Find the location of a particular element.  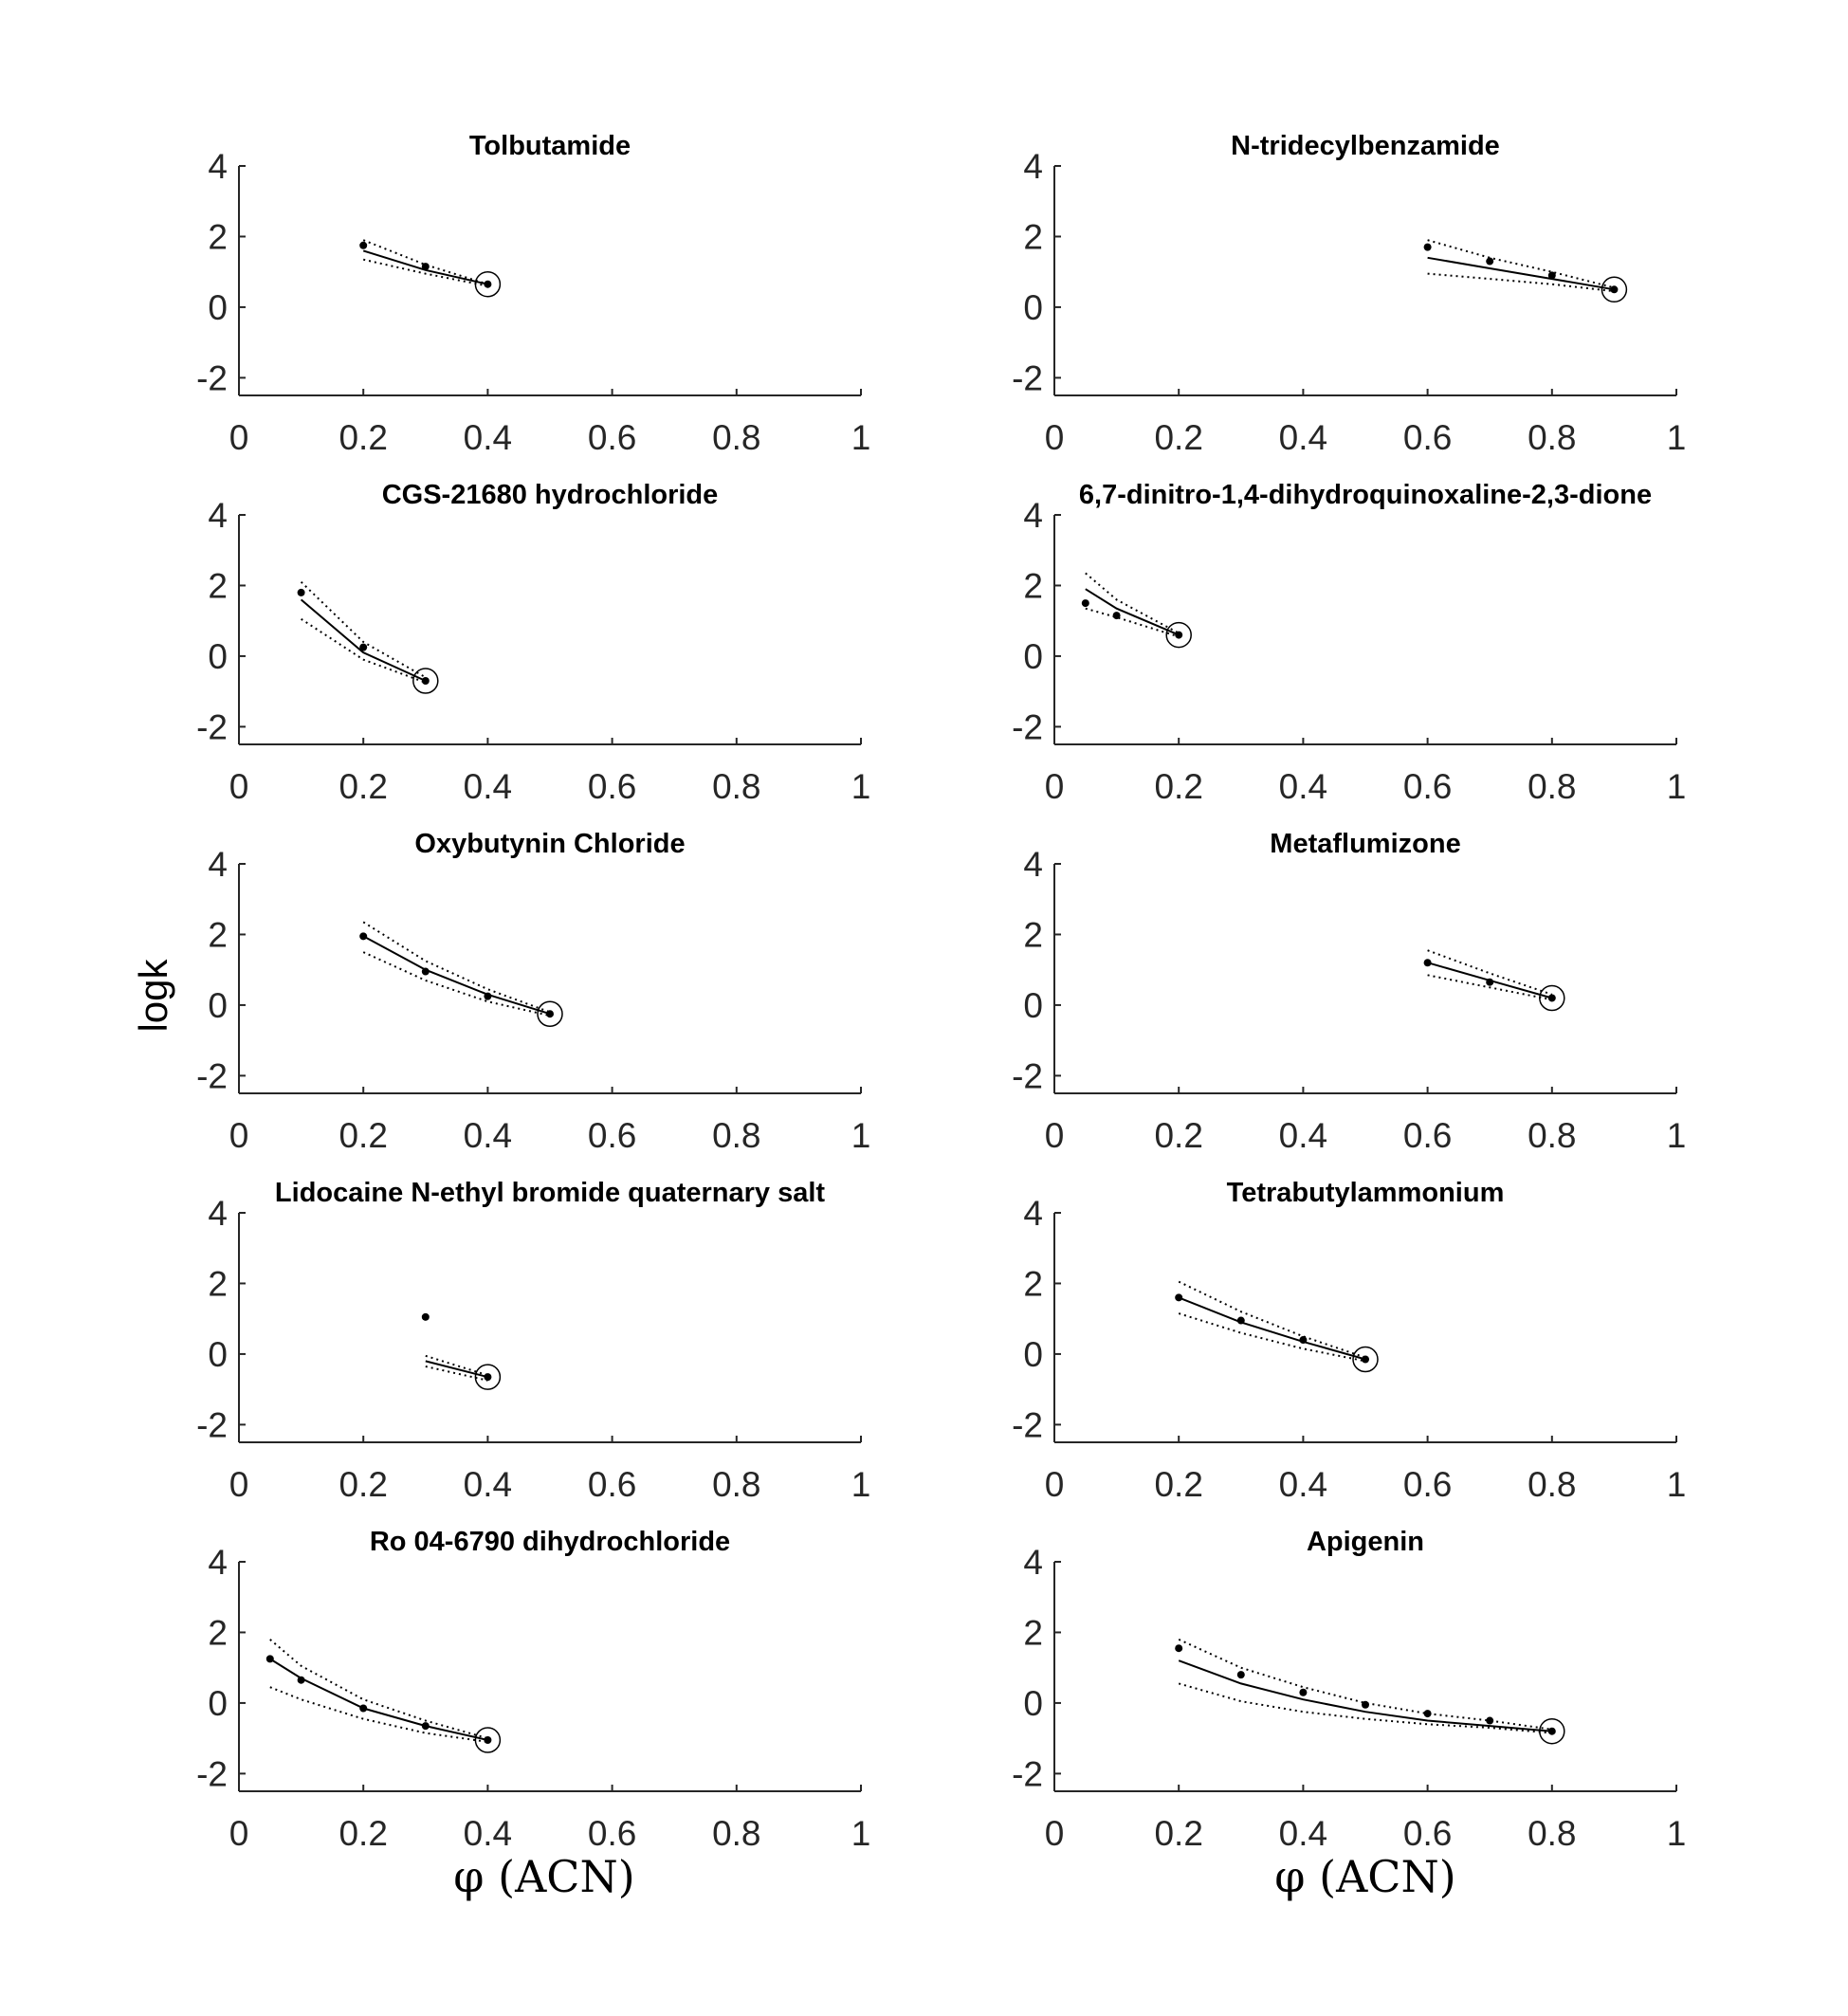

subplot-title: Oxybutynin Chloride is located at coordinates (549, 844).